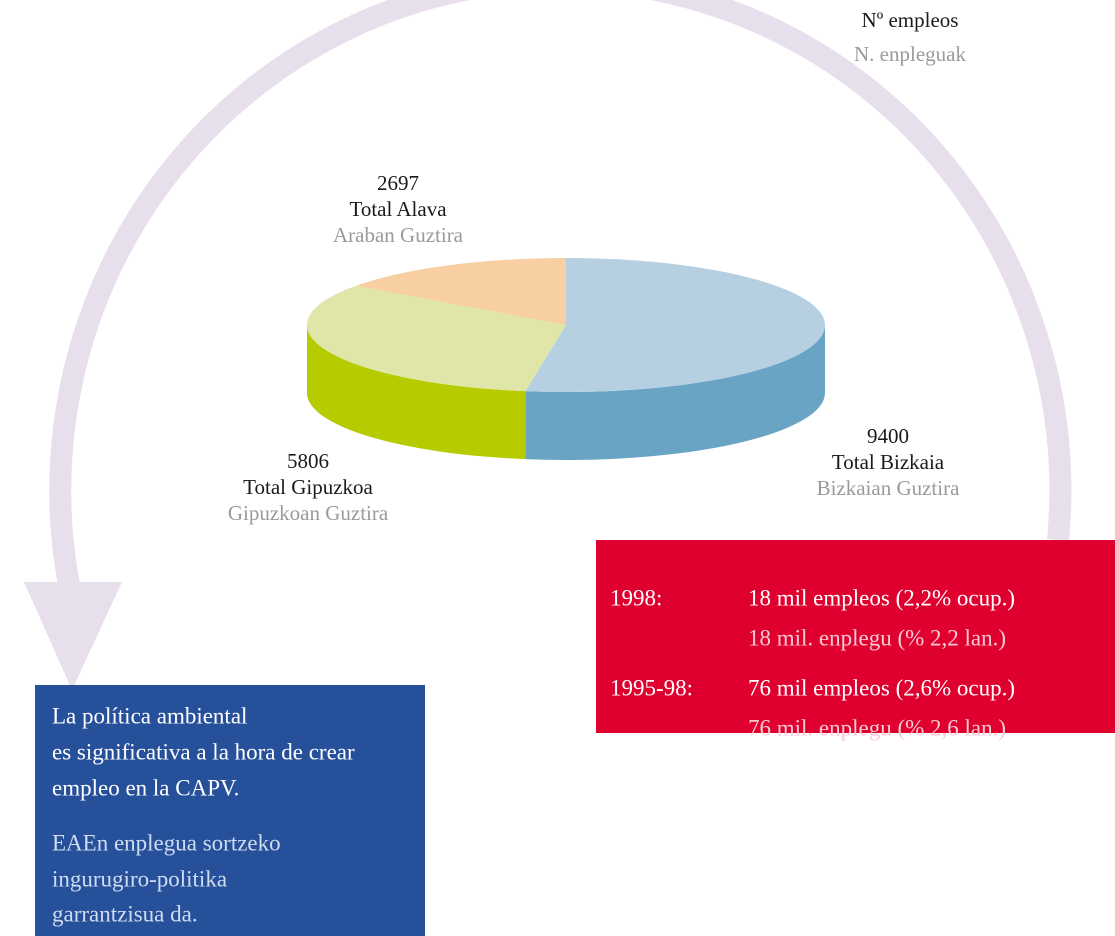 This screenshot has width=1115, height=936. Describe the element at coordinates (73, 636) in the screenshot. I see `arrow-head` at that location.